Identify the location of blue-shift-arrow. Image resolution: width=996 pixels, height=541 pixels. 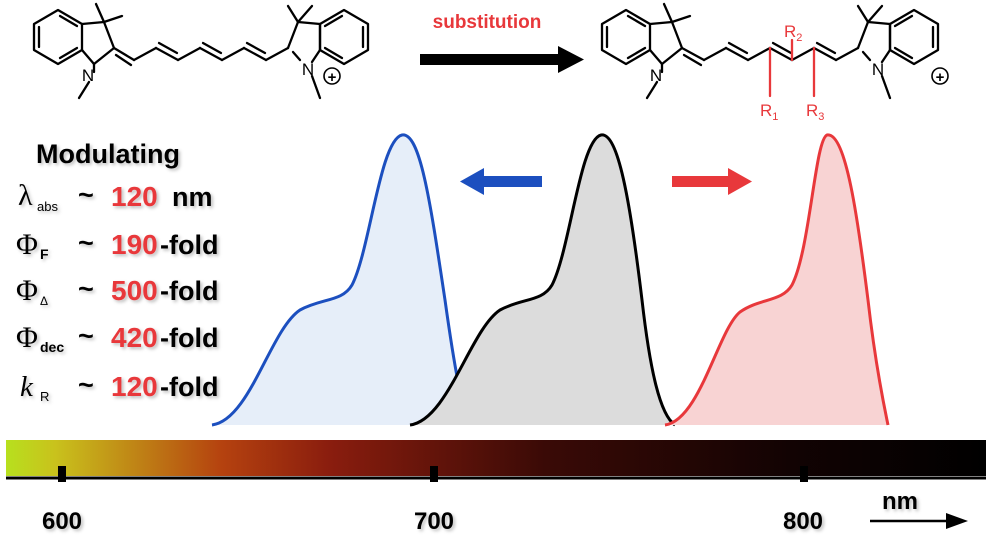
(501, 181).